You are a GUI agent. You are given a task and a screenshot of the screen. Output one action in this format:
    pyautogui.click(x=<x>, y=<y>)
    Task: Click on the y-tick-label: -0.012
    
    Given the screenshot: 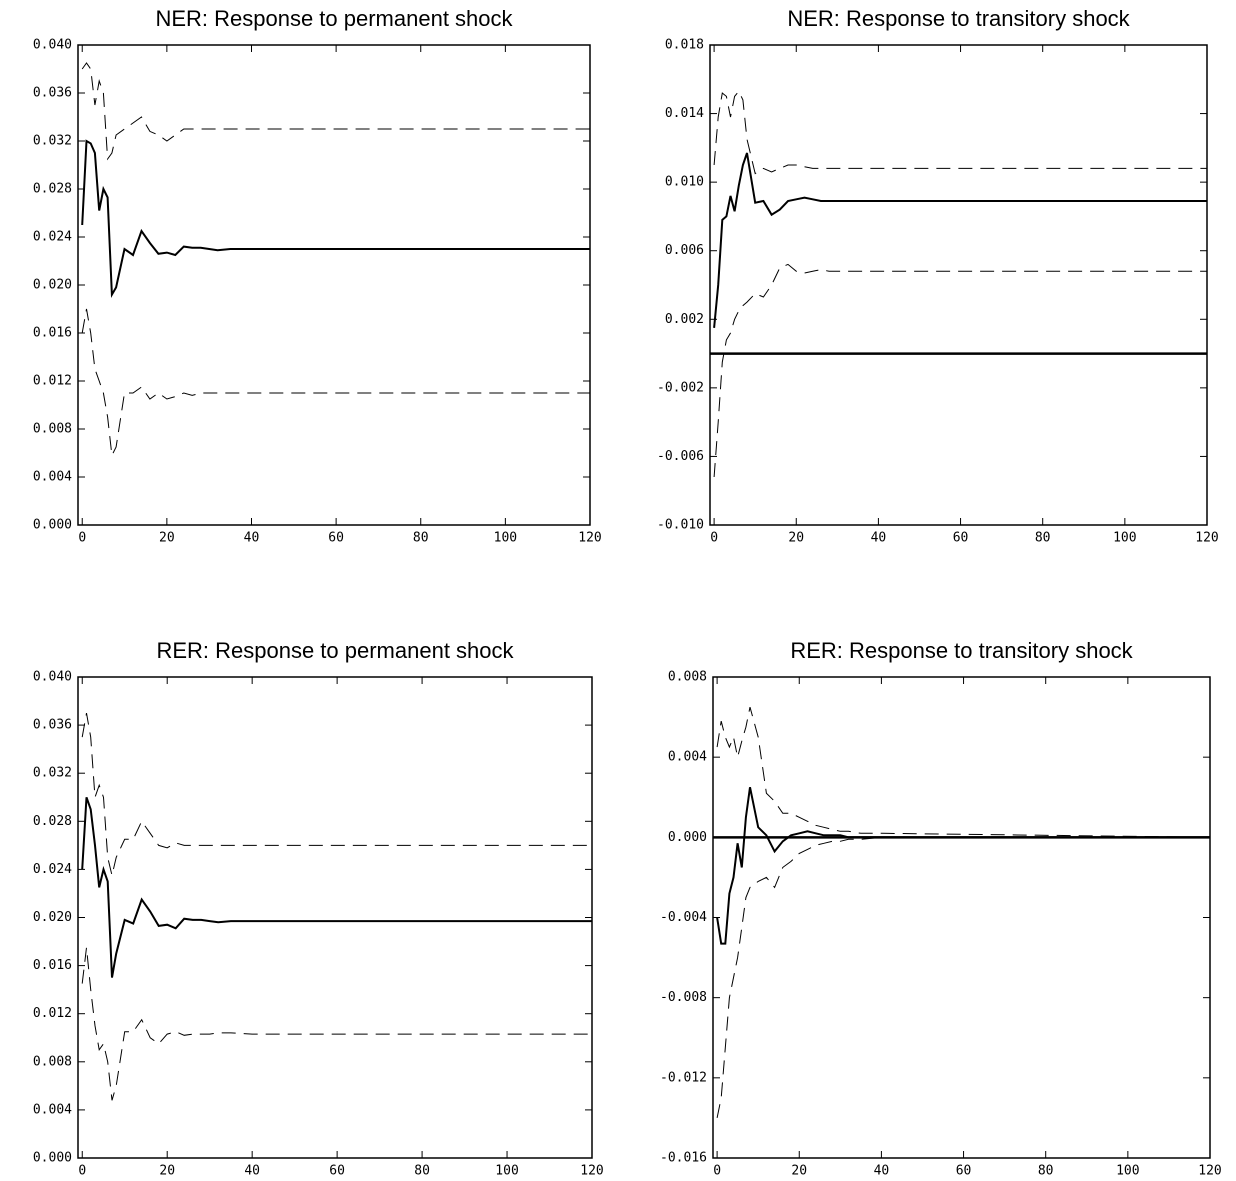 What is the action you would take?
    pyautogui.click(x=683, y=1077)
    